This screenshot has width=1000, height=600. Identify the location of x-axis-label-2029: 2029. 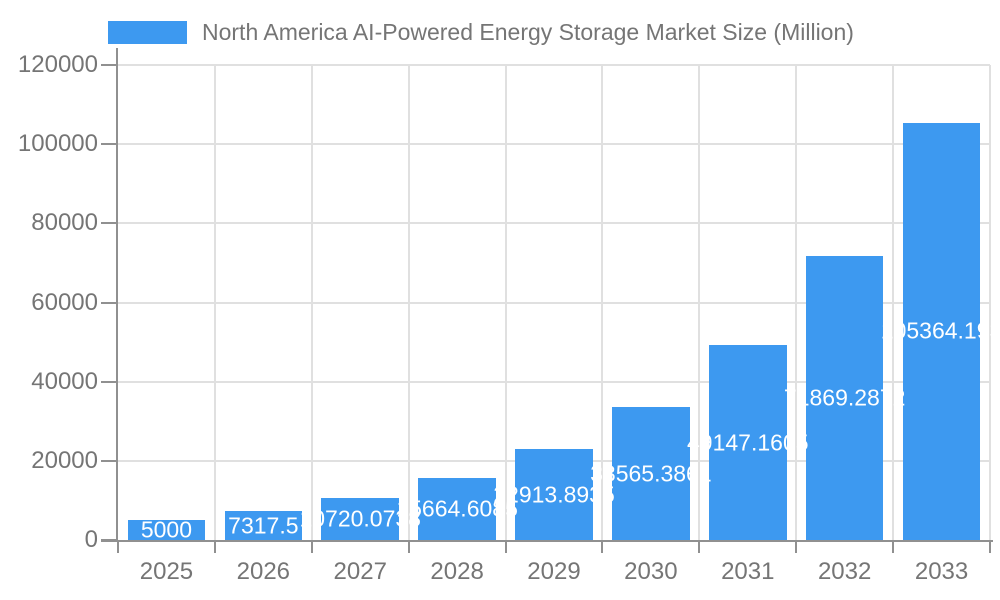
(554, 571).